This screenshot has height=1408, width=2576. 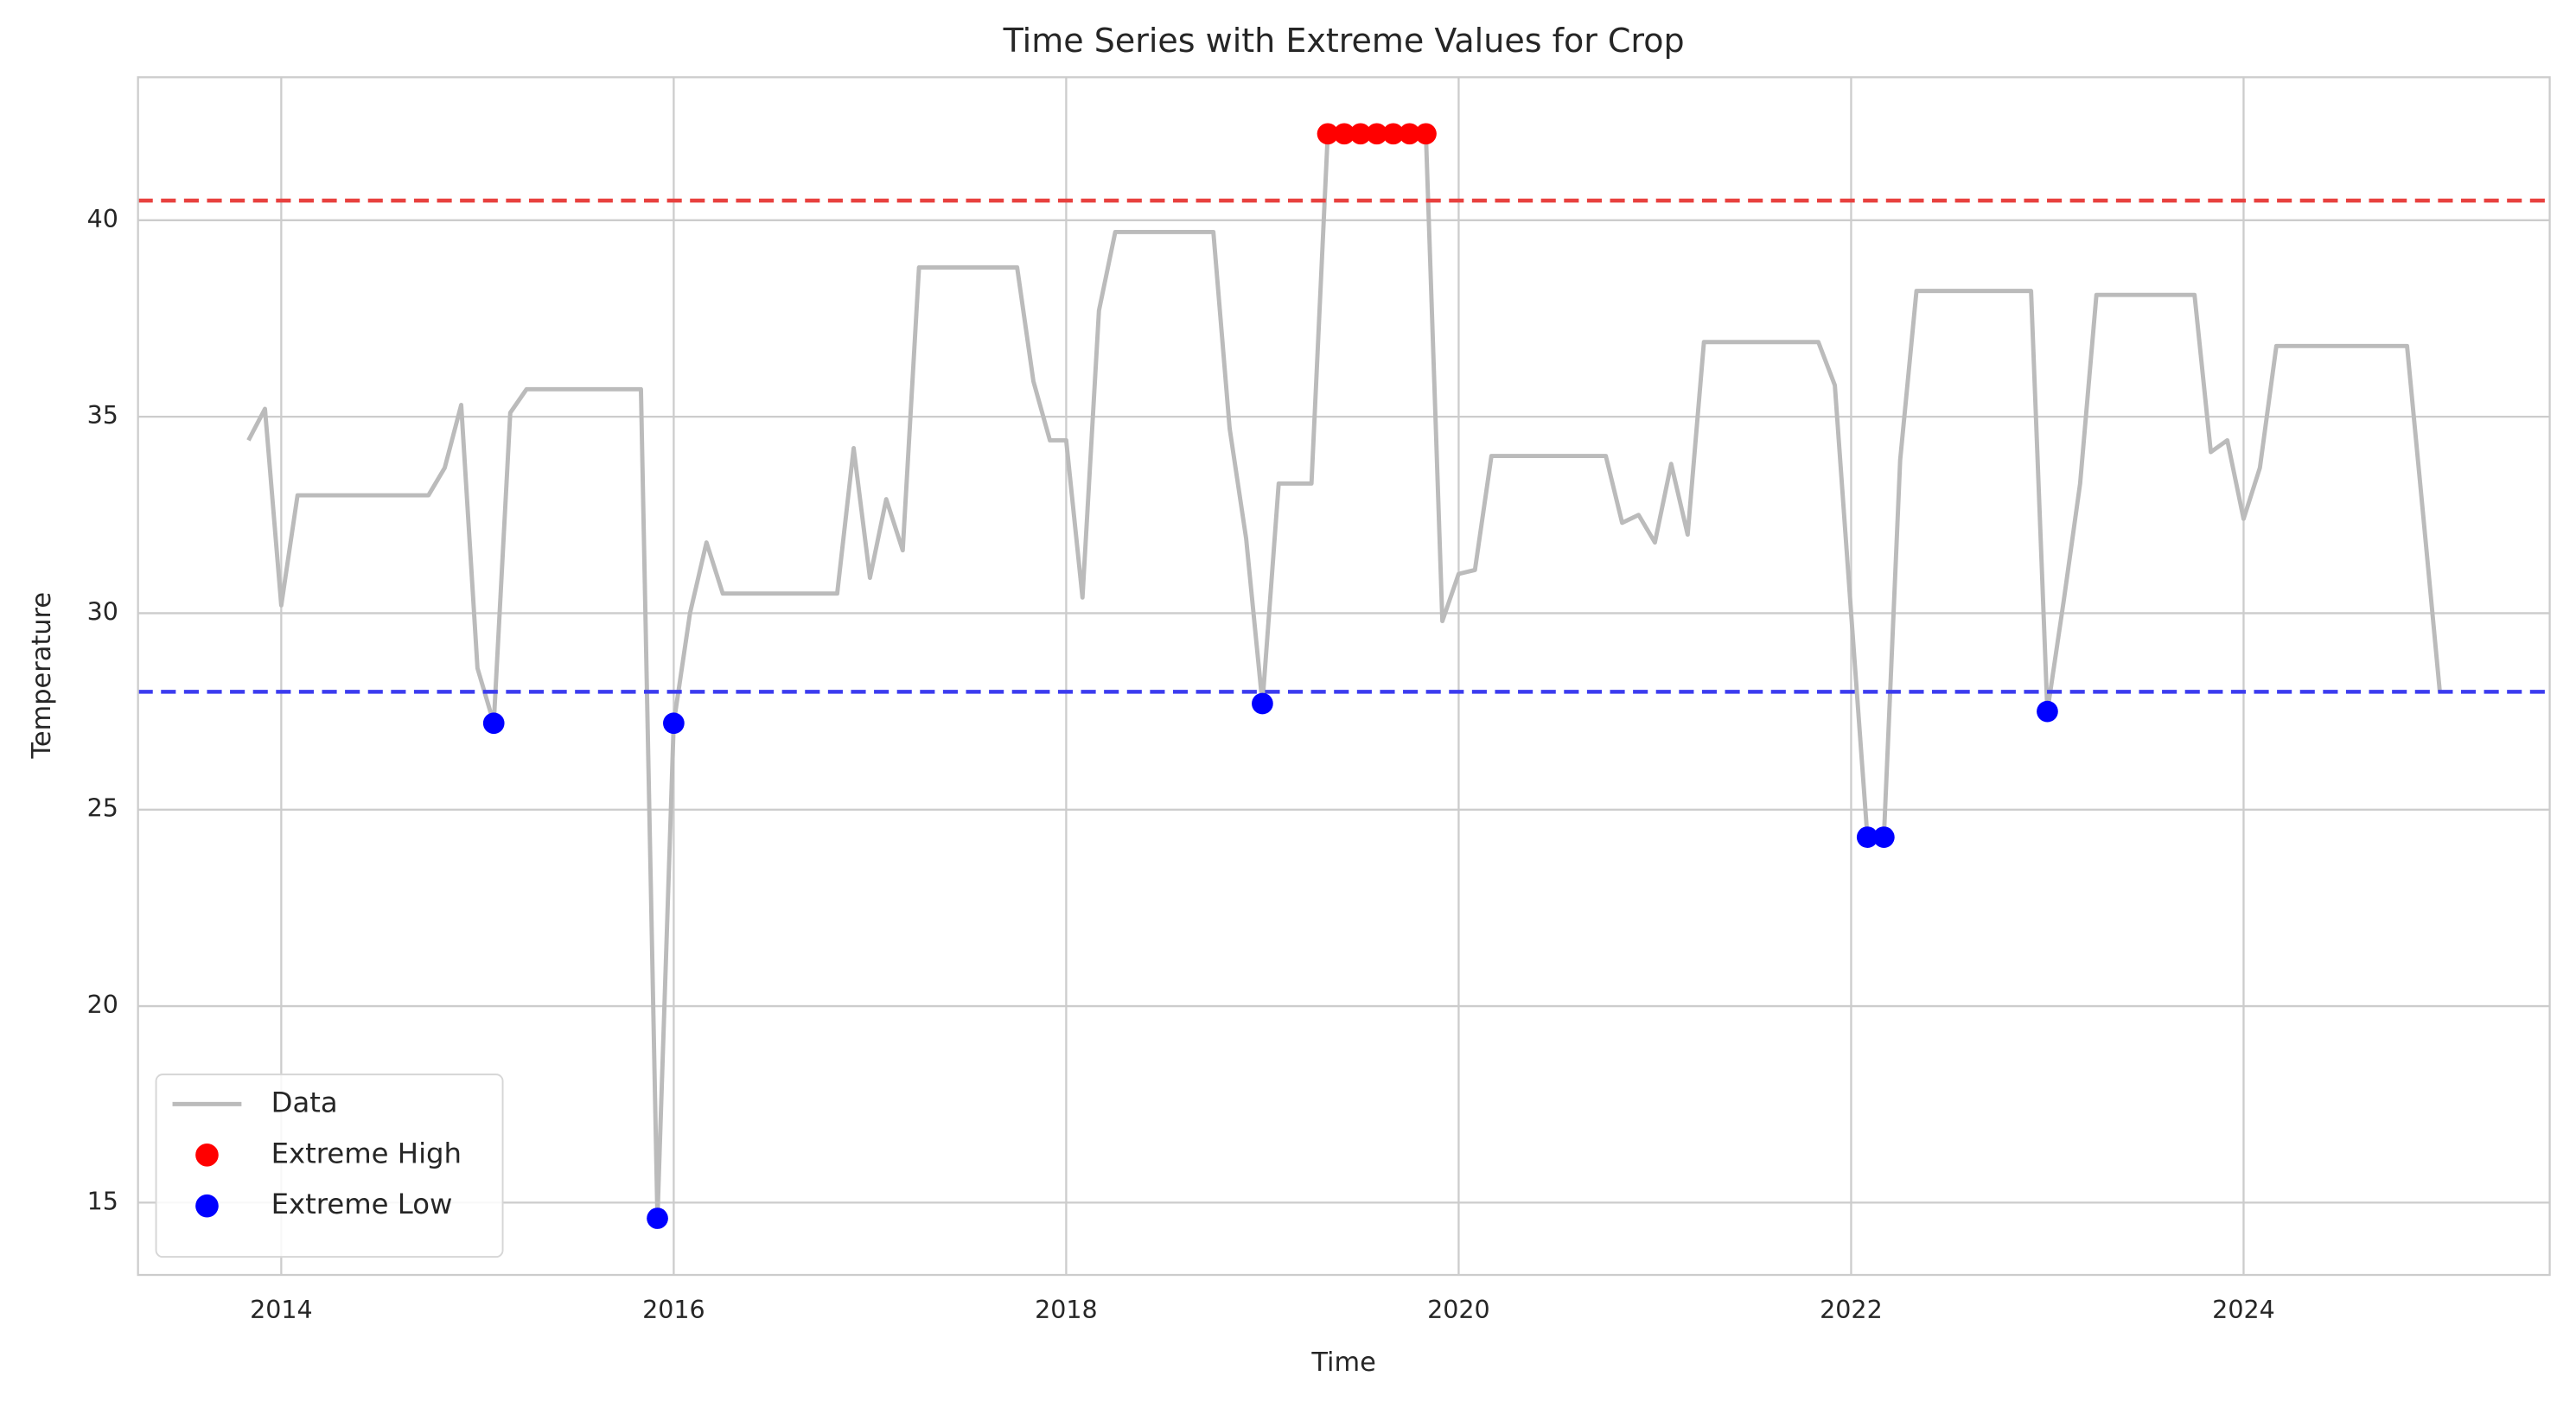 I want to click on legend: Data Extreme High Extreme Low, so click(x=329, y=1166).